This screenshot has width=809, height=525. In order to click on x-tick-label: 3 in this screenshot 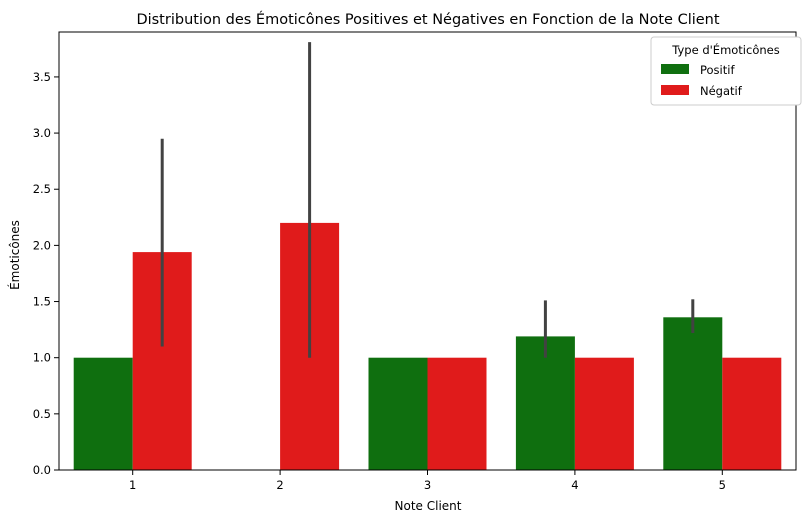, I will do `click(427, 485)`.